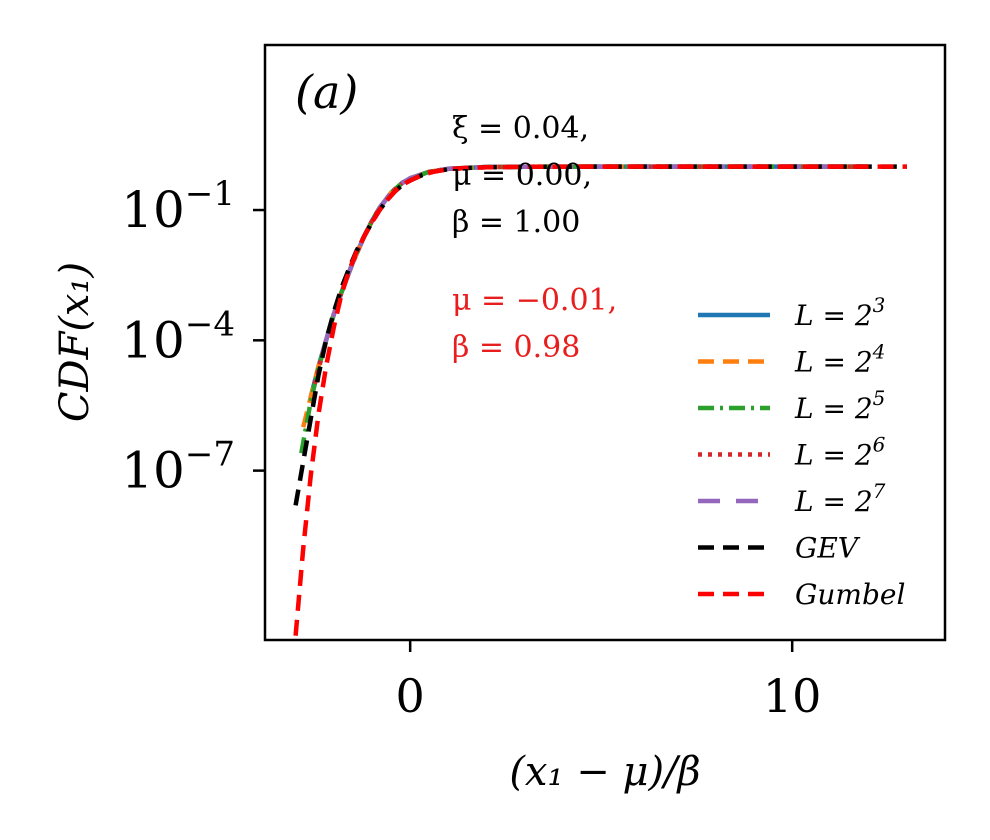 The width and height of the screenshot is (990, 840). What do you see at coordinates (604, 772) in the screenshot?
I see `x-axis-label: (x₁ − μ)/β` at bounding box center [604, 772].